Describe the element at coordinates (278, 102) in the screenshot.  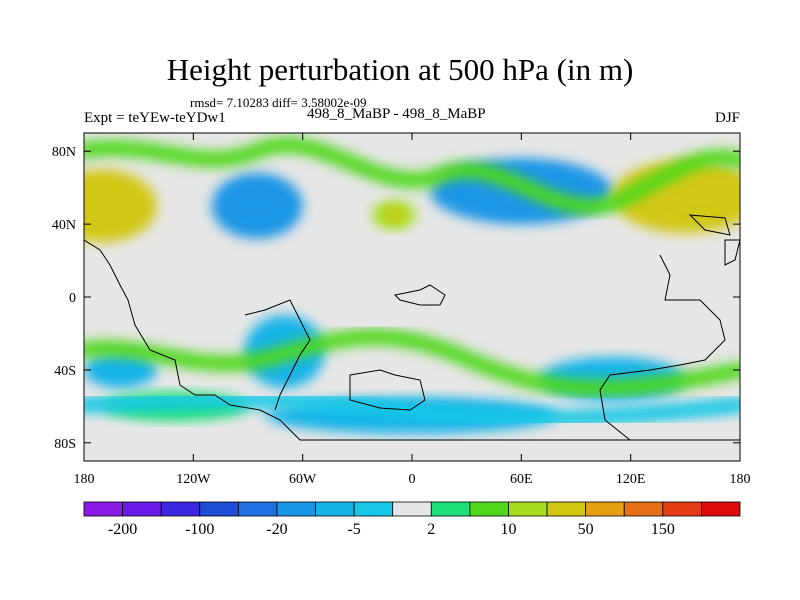
I see `stats-line: rmsd= 7.10283 diff= 3.58002e-09` at that location.